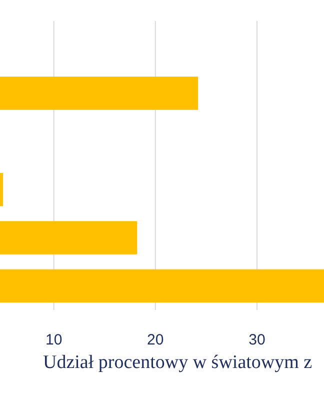 The height and width of the screenshot is (400, 324). What do you see at coordinates (257, 340) in the screenshot?
I see `x-tick-label: 30` at bounding box center [257, 340].